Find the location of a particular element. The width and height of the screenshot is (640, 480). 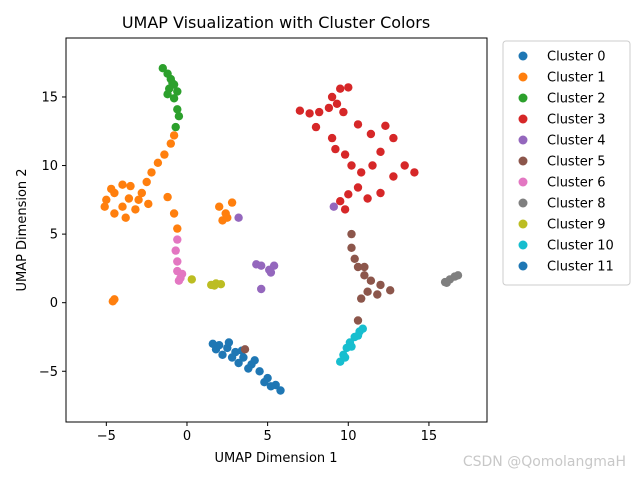

y-tick-label: 10 is located at coordinates (49, 166).